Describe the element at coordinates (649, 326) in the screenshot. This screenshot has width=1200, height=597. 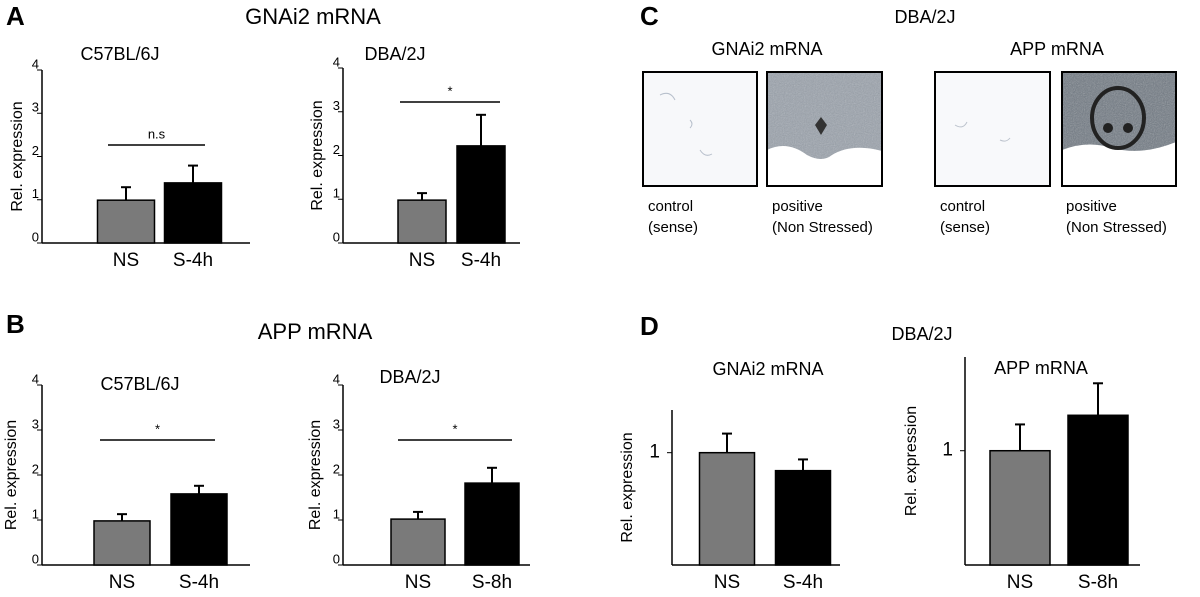
I see `panel-label: D` at that location.